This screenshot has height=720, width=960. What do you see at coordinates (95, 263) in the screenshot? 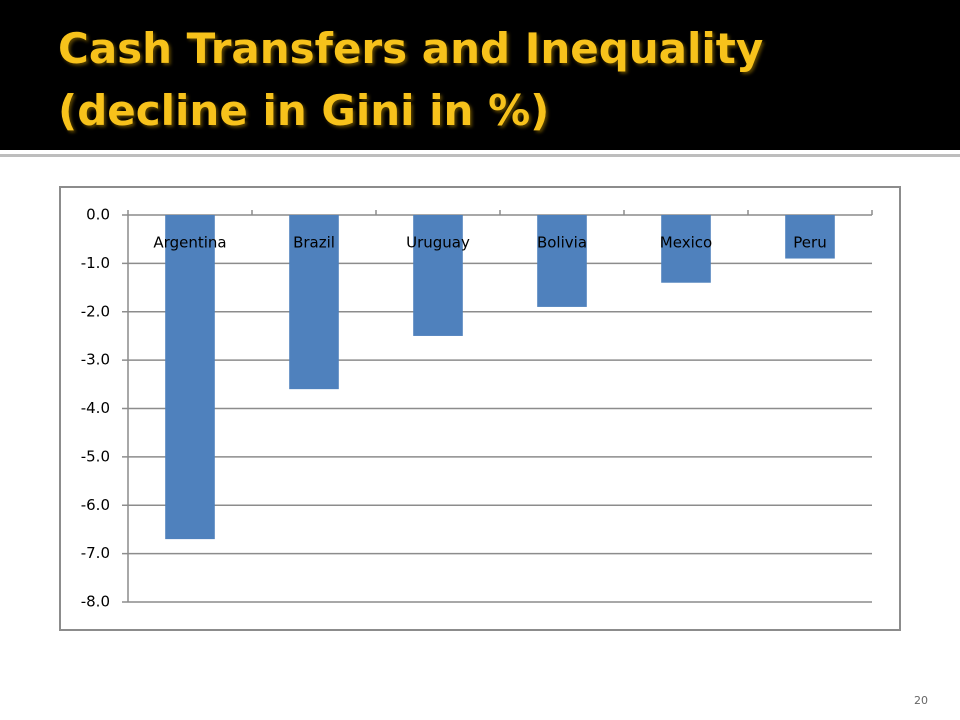
I see `y-tick-label: -1.0` at bounding box center [95, 263].